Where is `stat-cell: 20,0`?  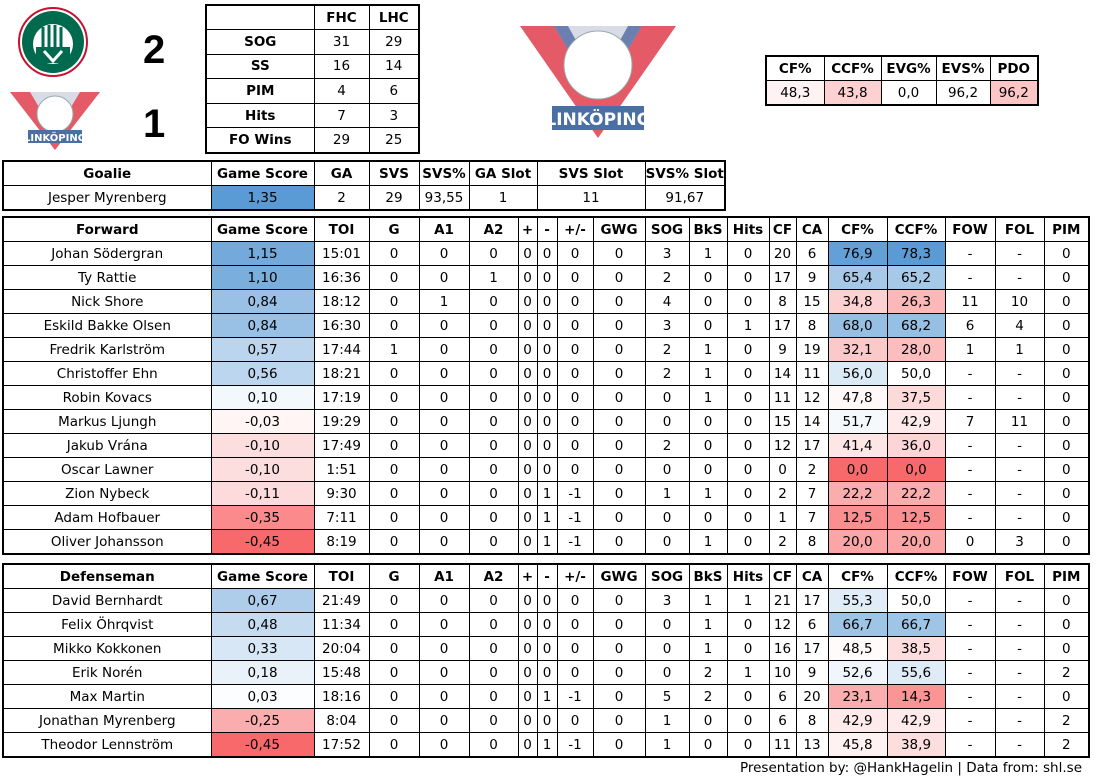 stat-cell: 20,0 is located at coordinates (857, 542).